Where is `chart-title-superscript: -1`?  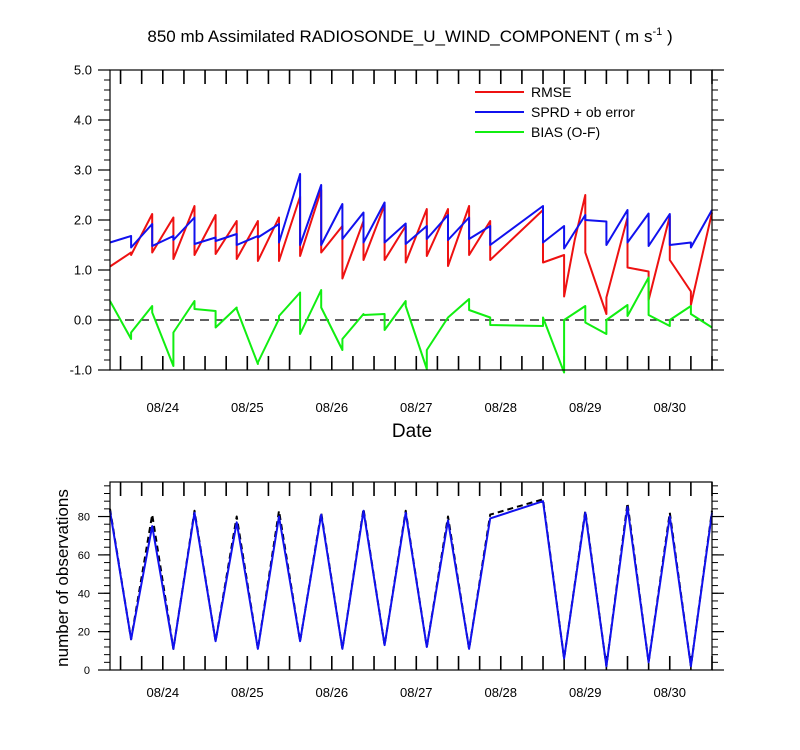 chart-title-superscript: -1 is located at coordinates (657, 32).